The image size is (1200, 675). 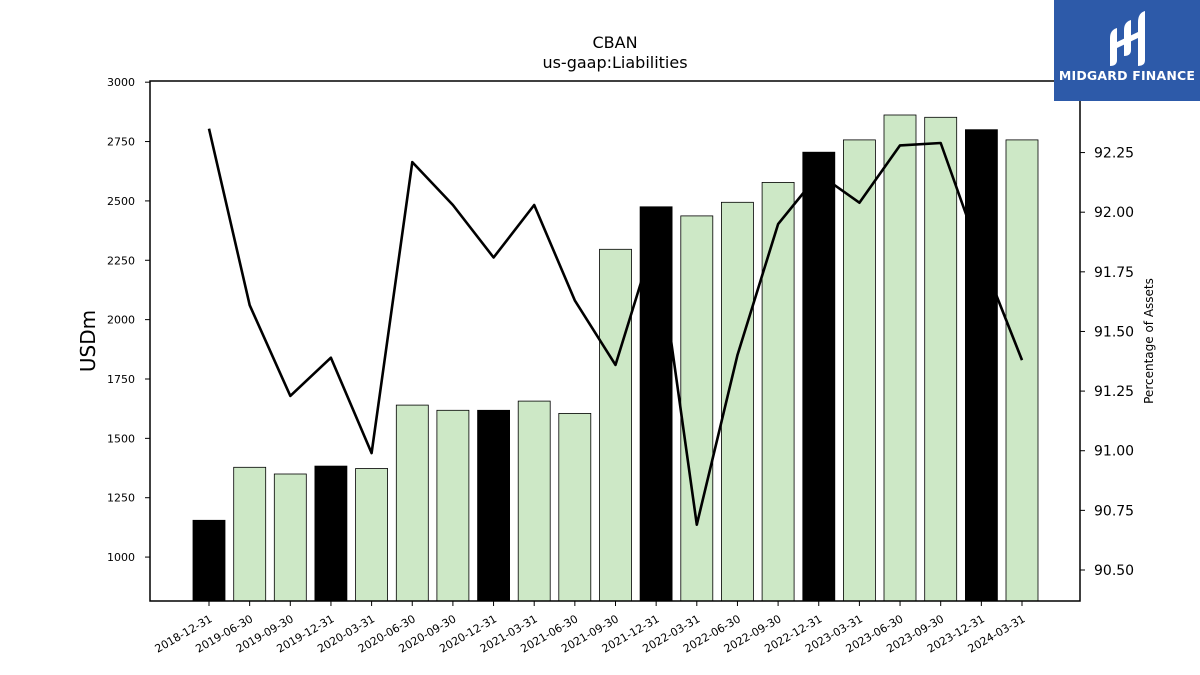 I want to click on y2-tick-label: 91.50, so click(x=1114, y=332).